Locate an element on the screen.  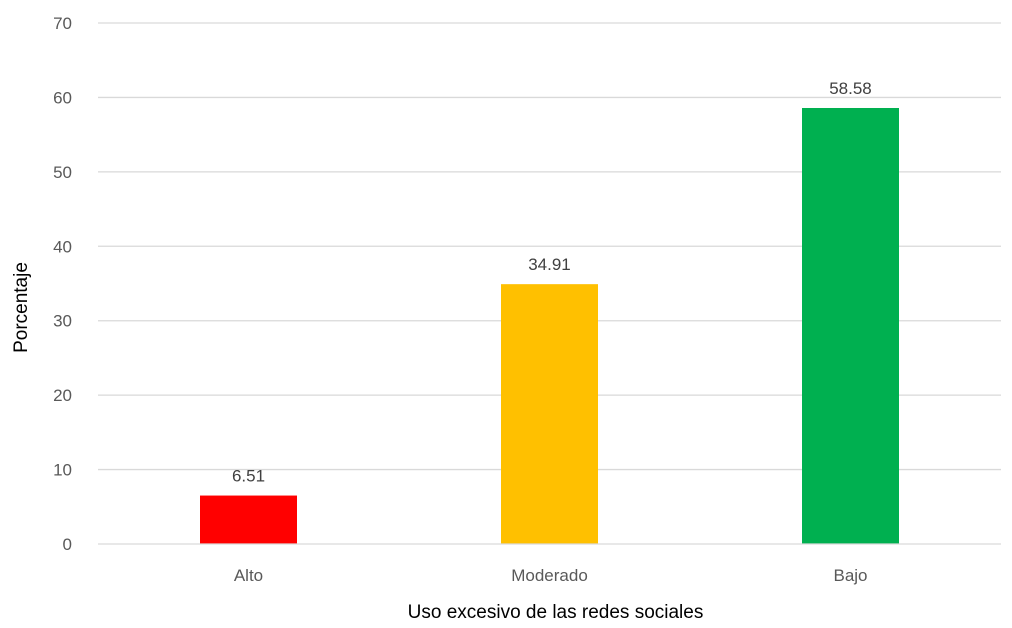
y-tick-label: 30 is located at coordinates (62, 321).